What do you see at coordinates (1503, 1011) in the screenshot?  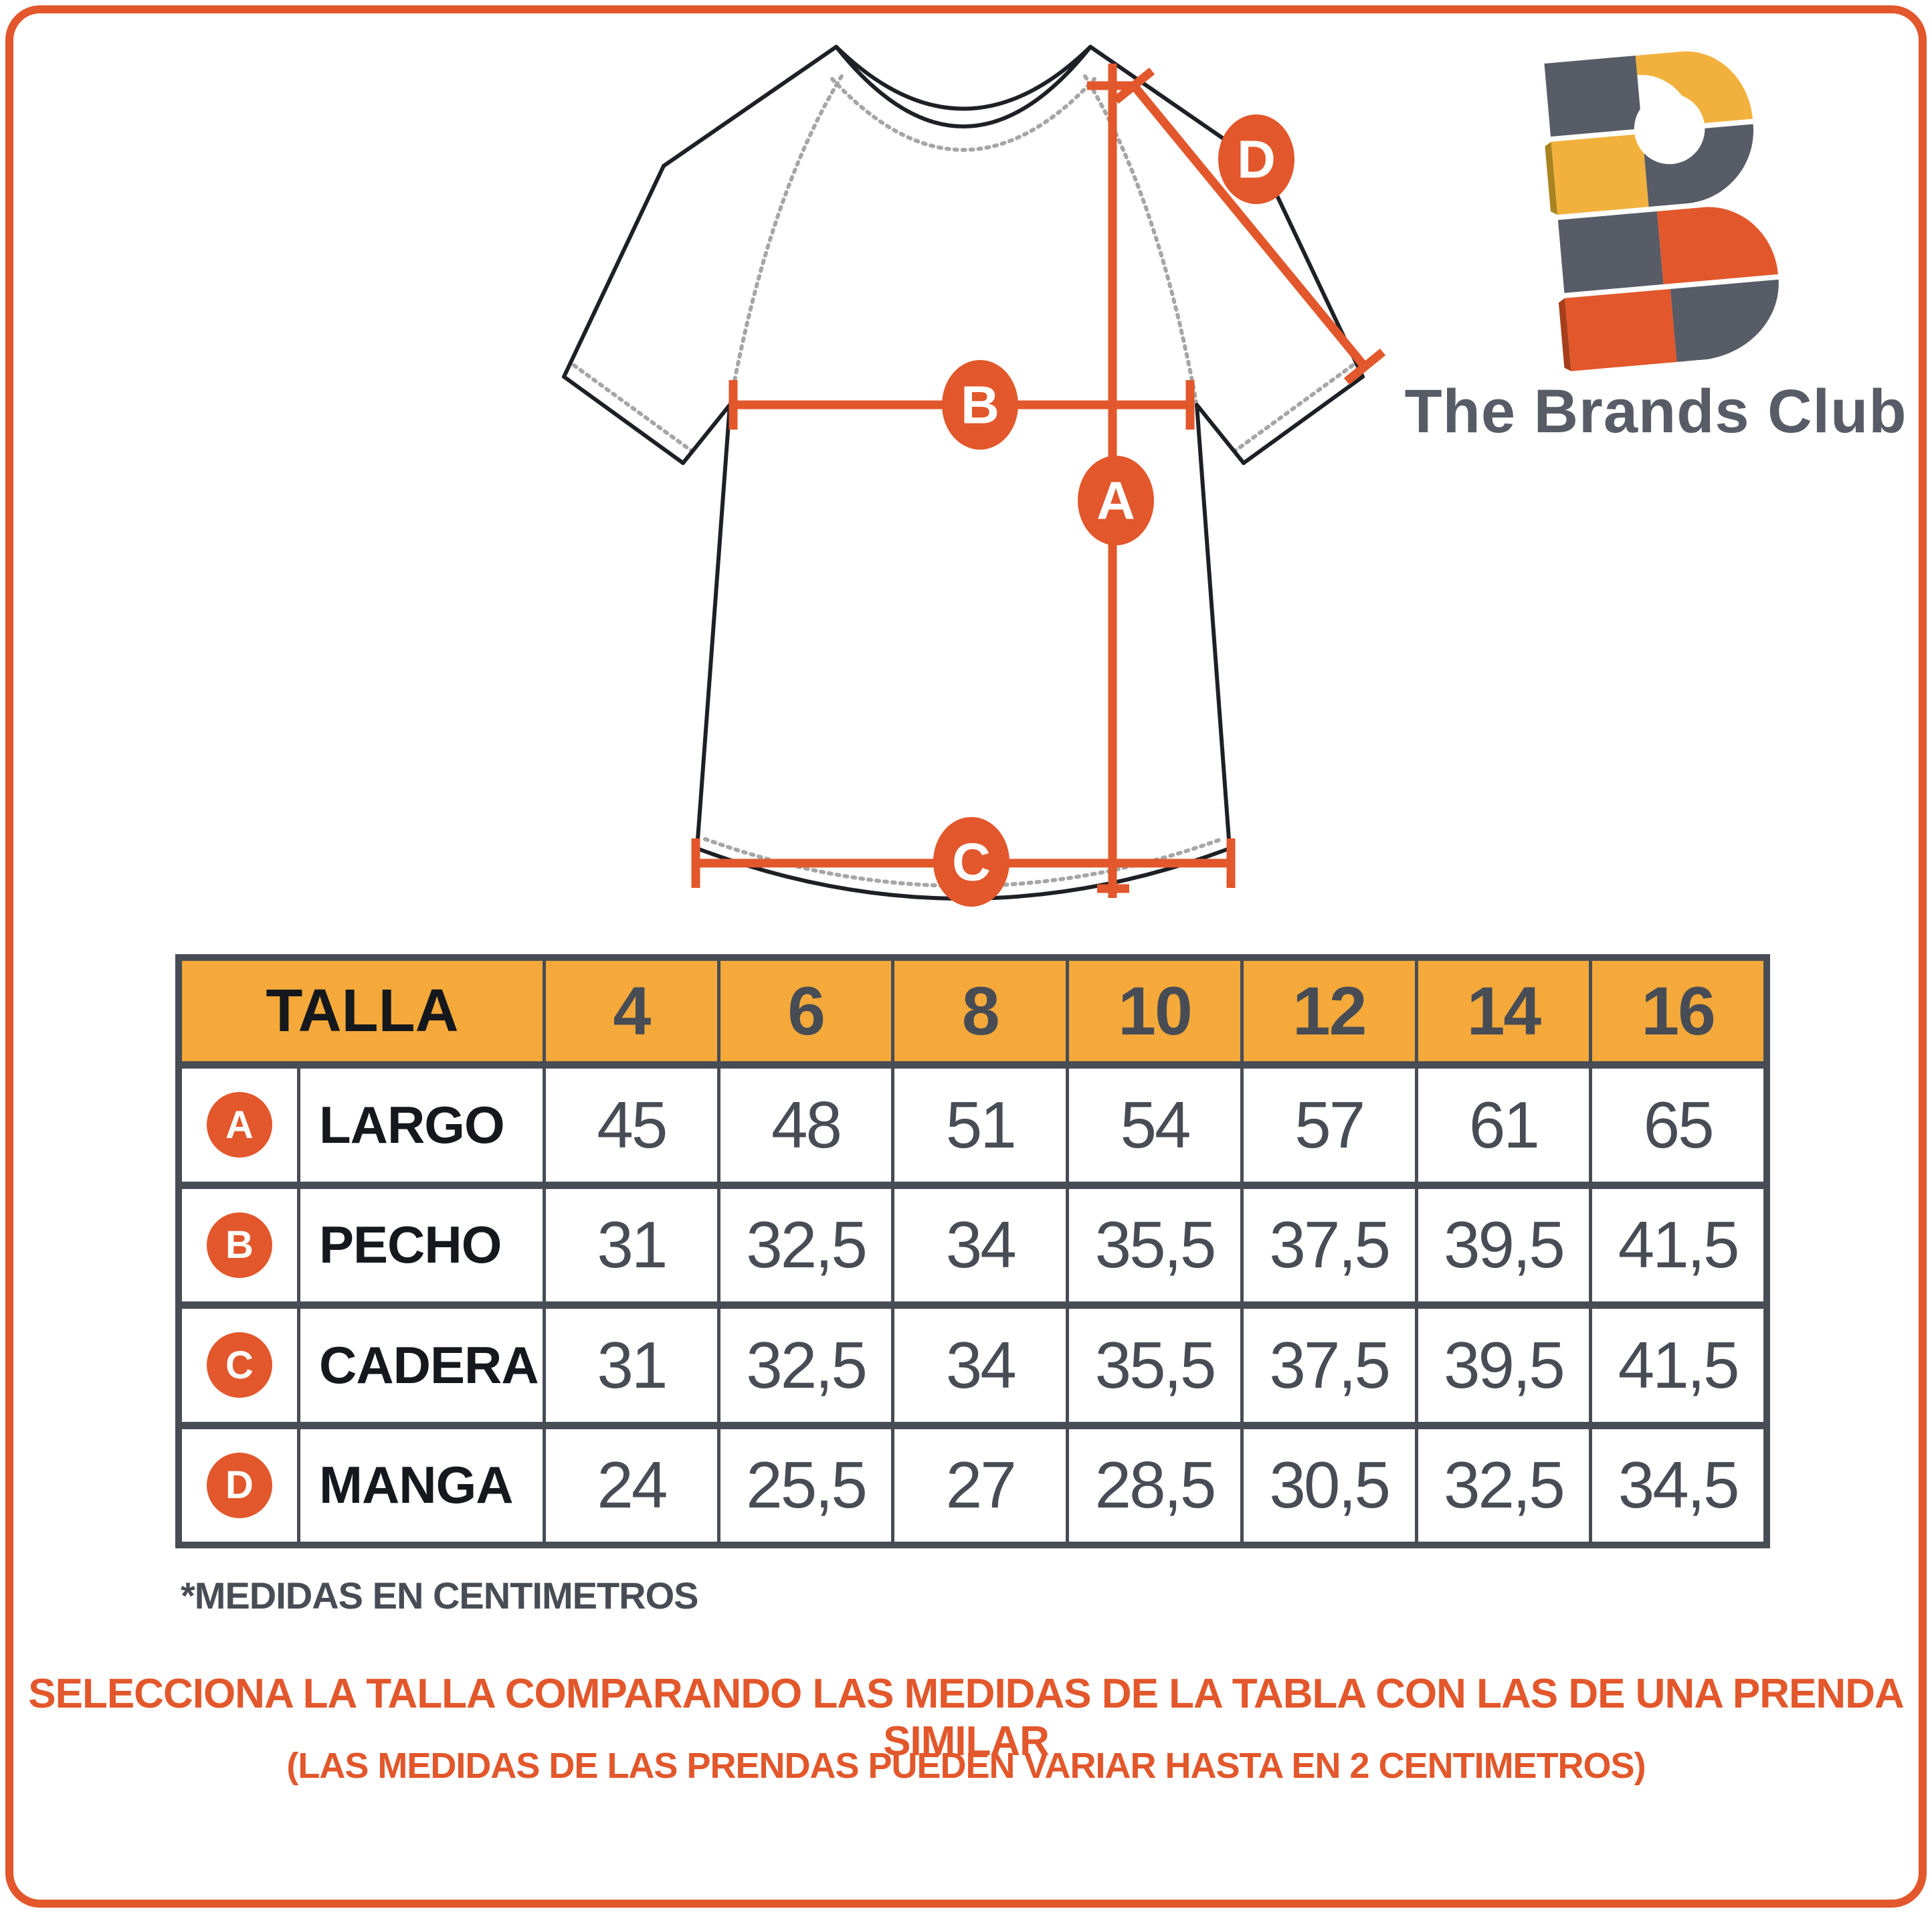 I see `table-header-size: 14` at bounding box center [1503, 1011].